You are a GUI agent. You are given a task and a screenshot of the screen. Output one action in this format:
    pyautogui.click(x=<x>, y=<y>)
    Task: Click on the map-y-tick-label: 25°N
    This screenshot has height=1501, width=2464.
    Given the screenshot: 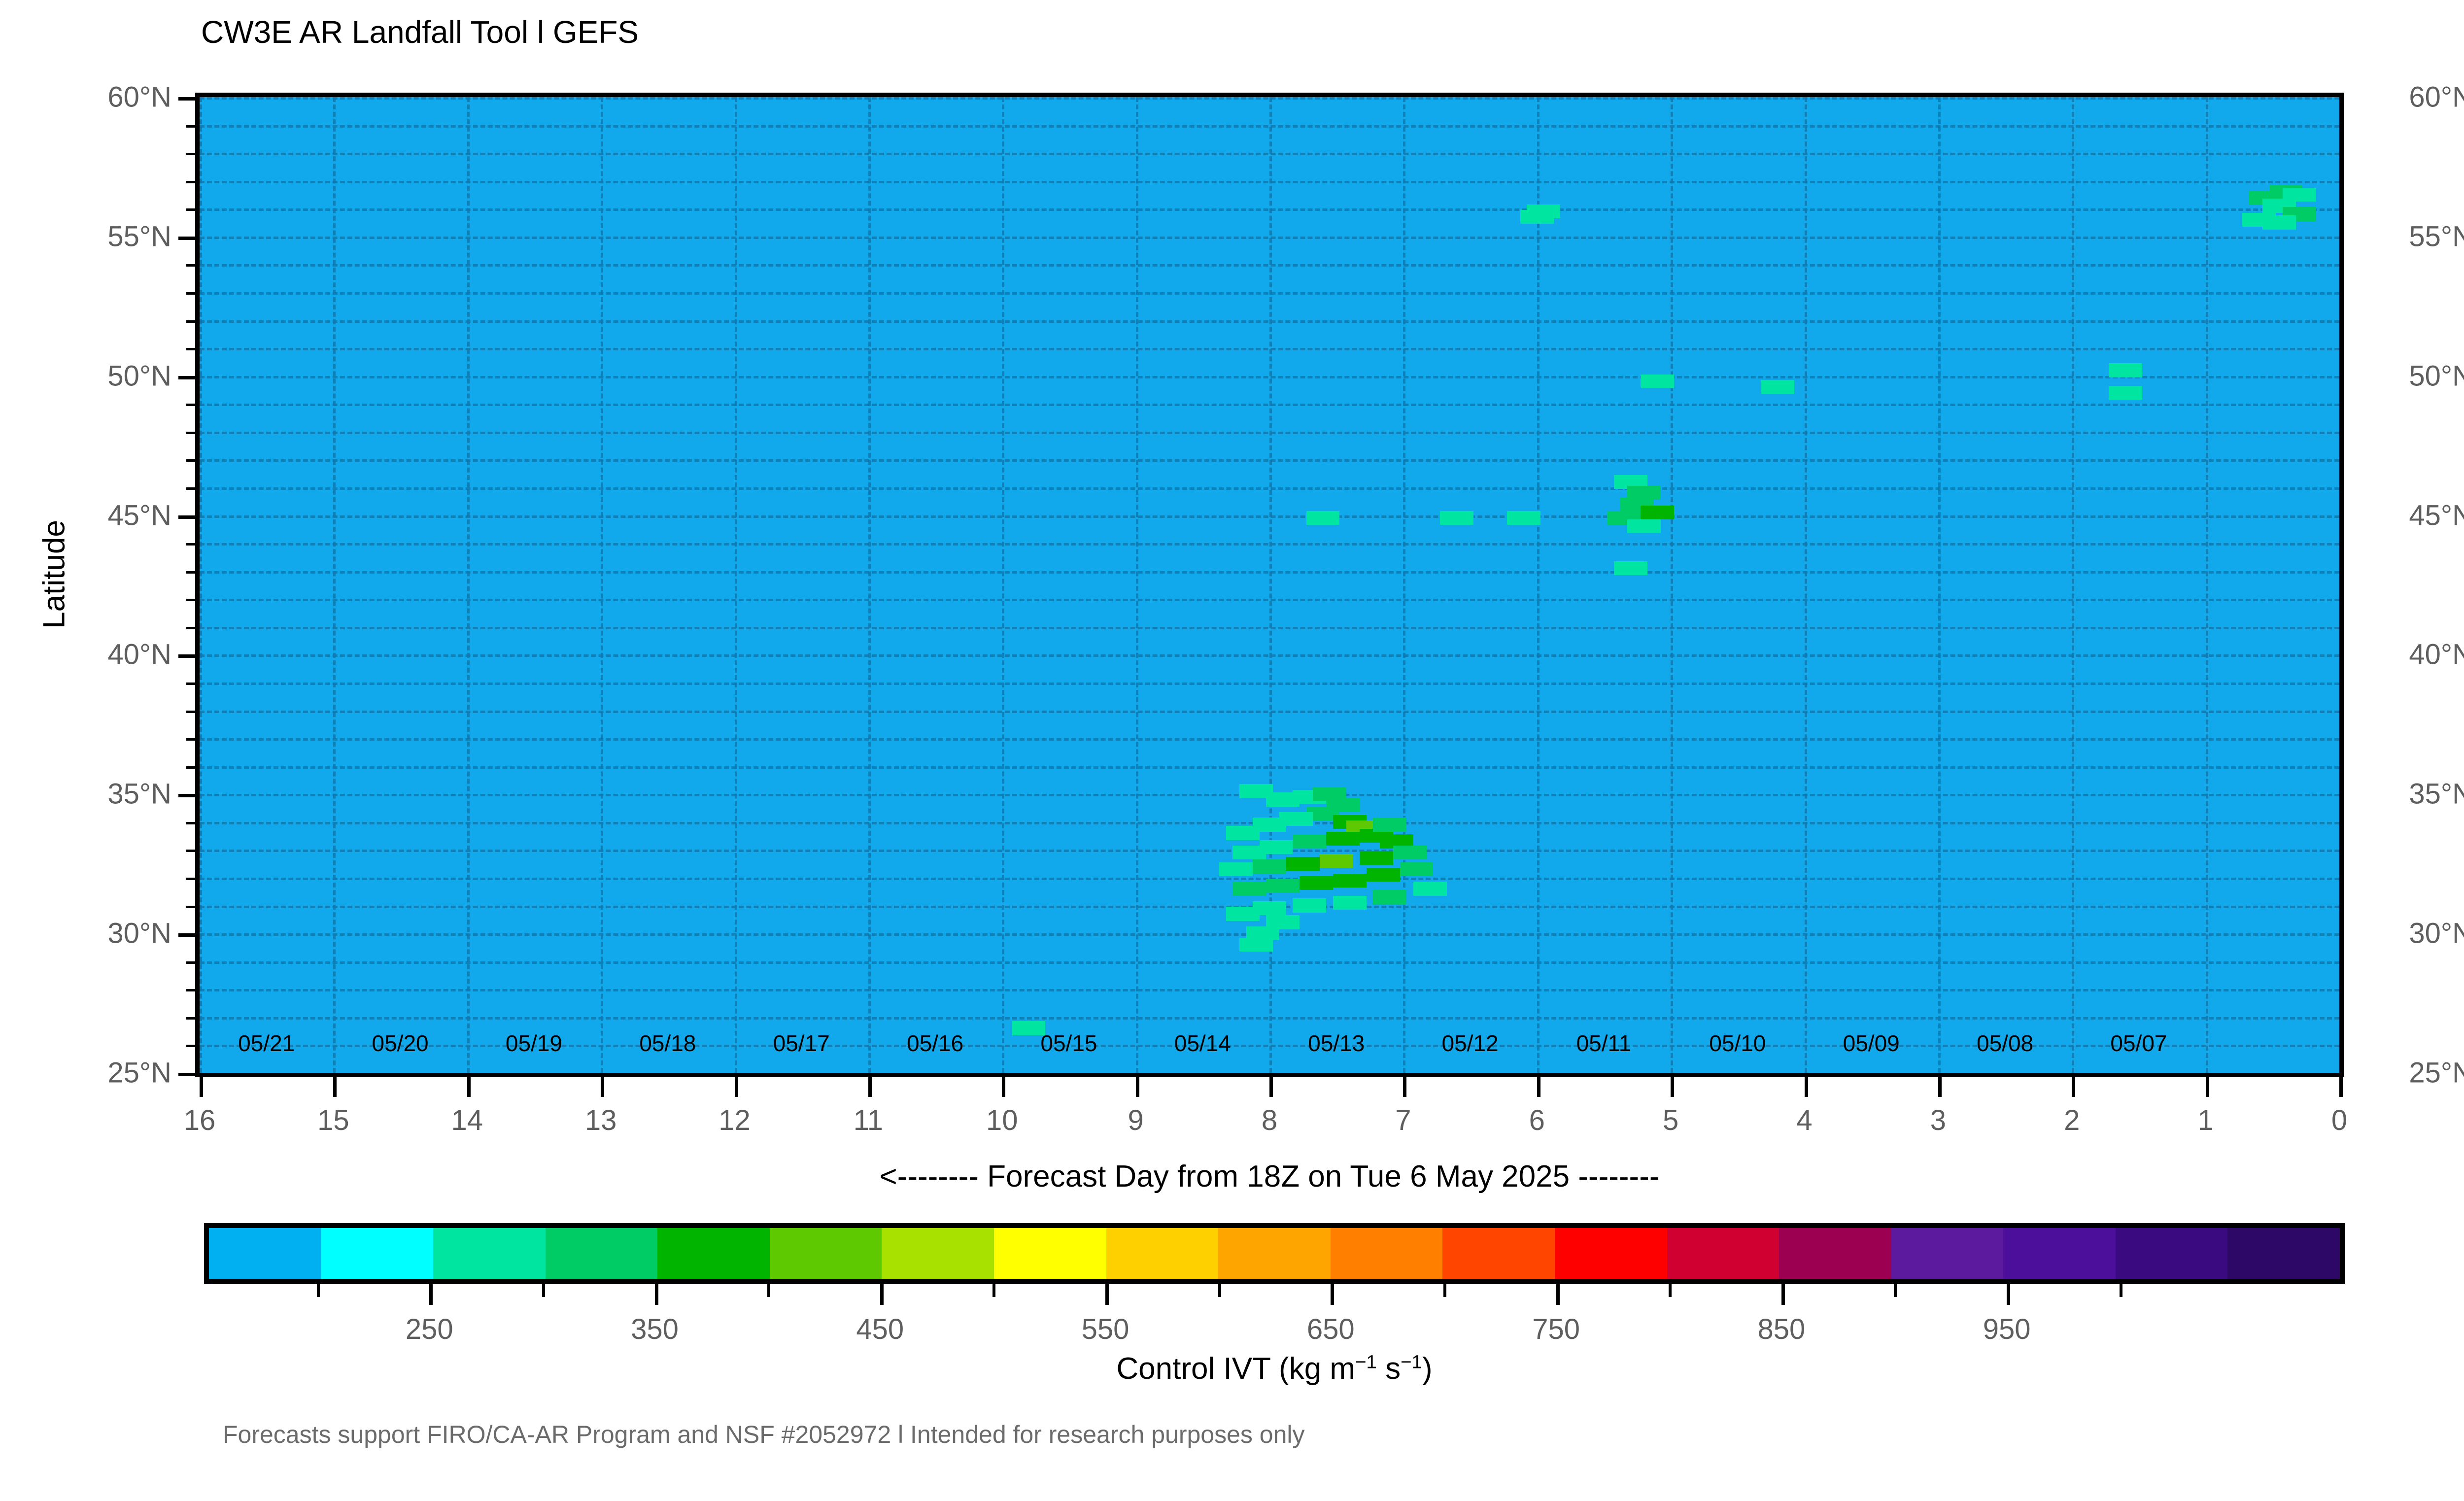 What is the action you would take?
    pyautogui.click(x=2436, y=1073)
    